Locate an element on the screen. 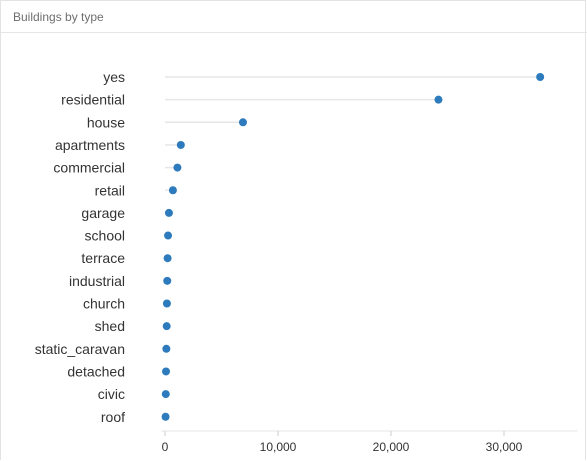  category-label: apartments is located at coordinates (90, 145).